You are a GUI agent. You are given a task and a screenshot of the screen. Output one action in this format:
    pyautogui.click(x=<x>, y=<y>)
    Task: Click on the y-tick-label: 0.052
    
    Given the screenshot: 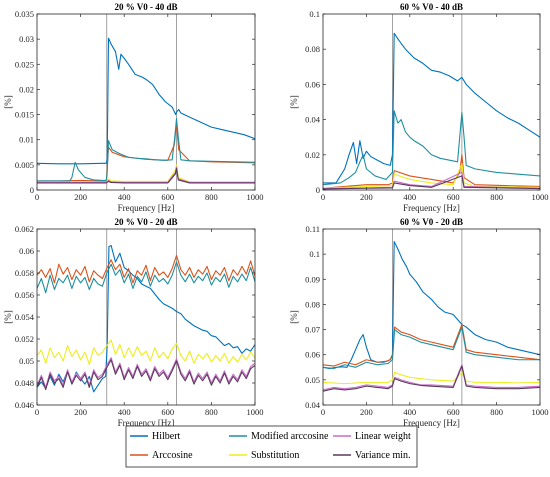 What is the action you would take?
    pyautogui.click(x=24, y=339)
    